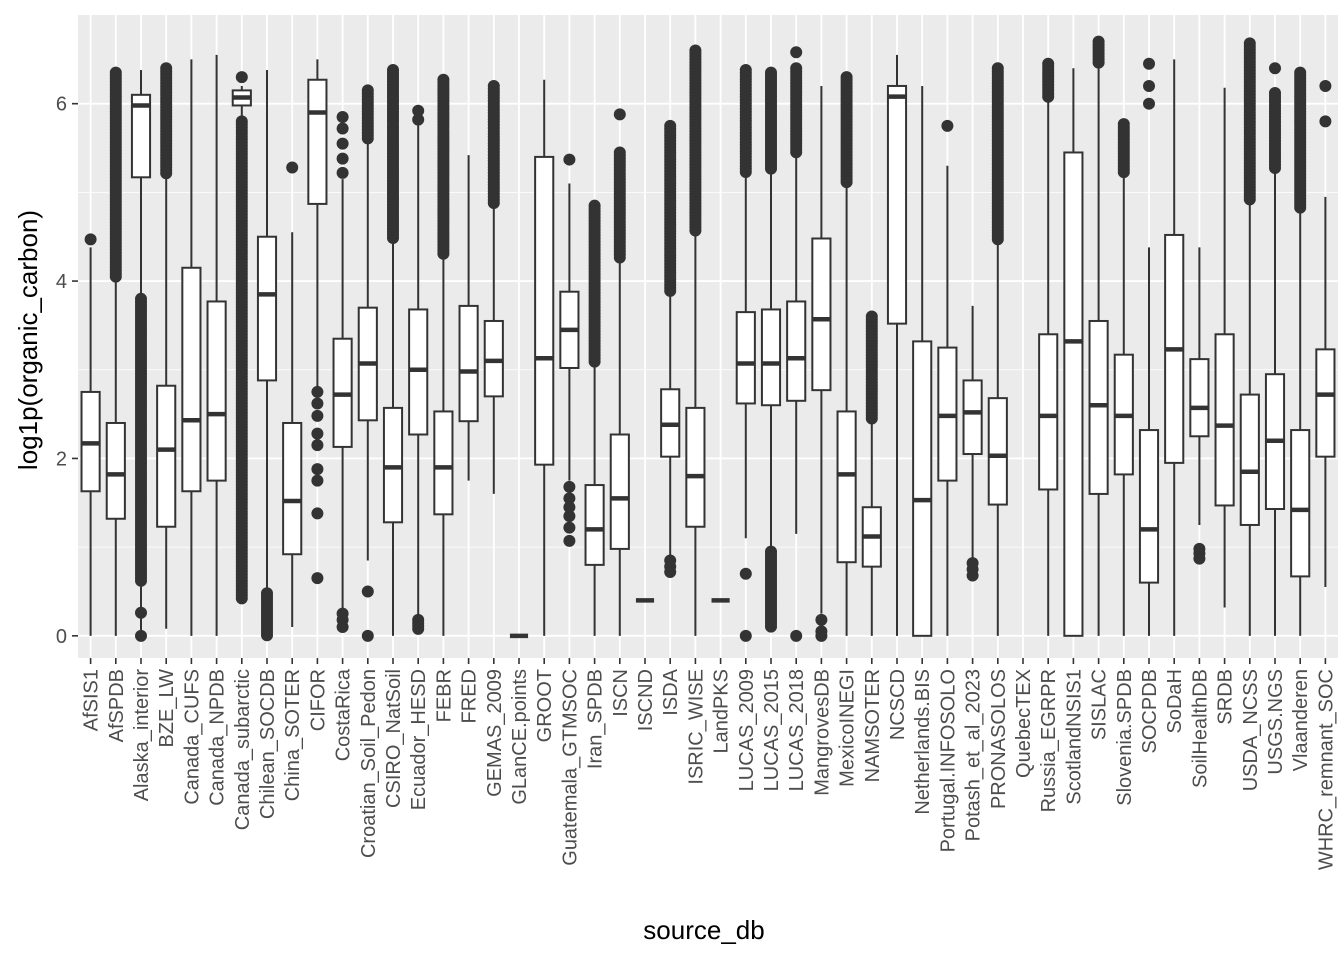  Describe the element at coordinates (797, 730) in the screenshot. I see `x-tick-label: LUCAS_2018` at that location.